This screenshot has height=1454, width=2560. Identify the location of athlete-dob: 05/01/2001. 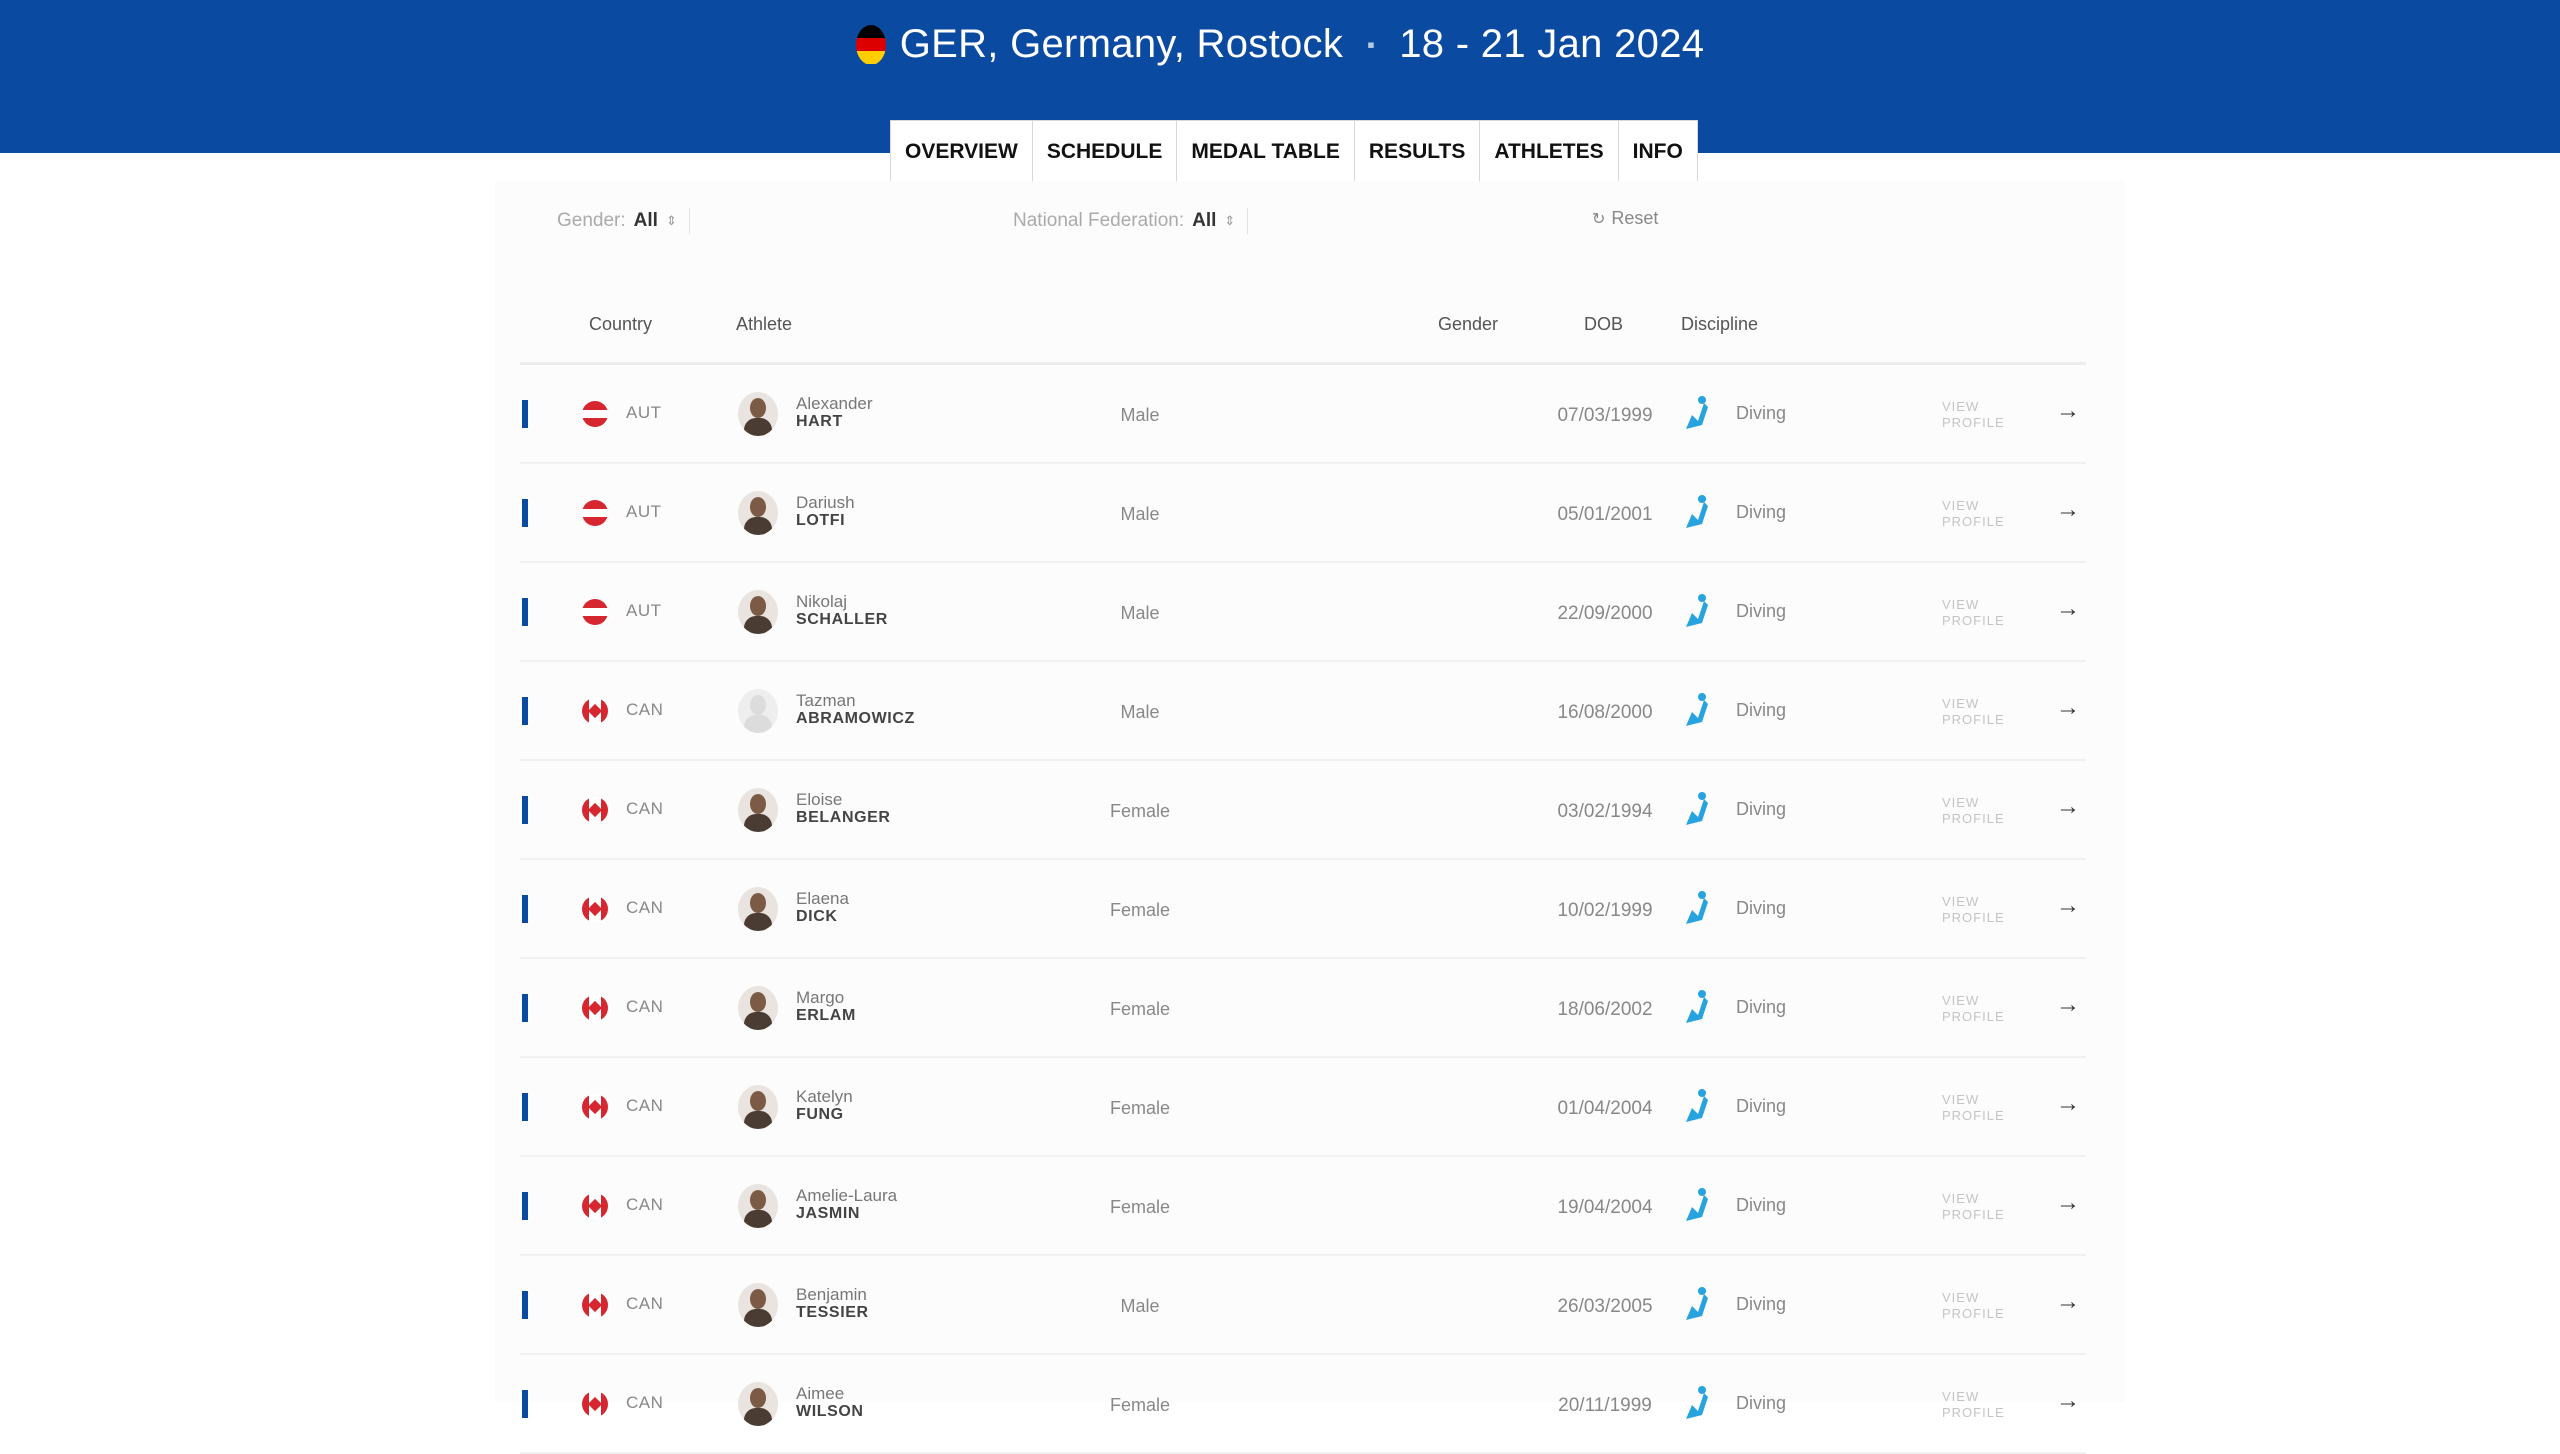
(1605, 514).